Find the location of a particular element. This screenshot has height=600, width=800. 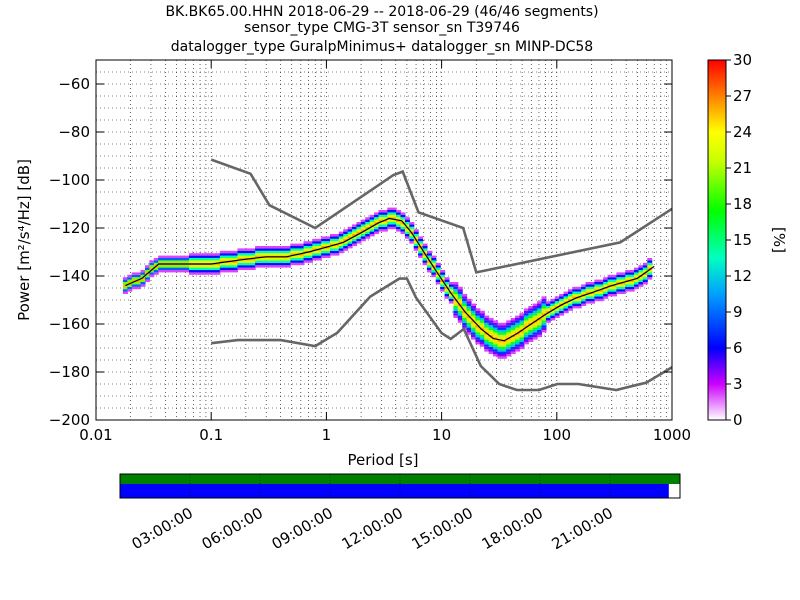

colorbar-label: [%] is located at coordinates (779, 240).